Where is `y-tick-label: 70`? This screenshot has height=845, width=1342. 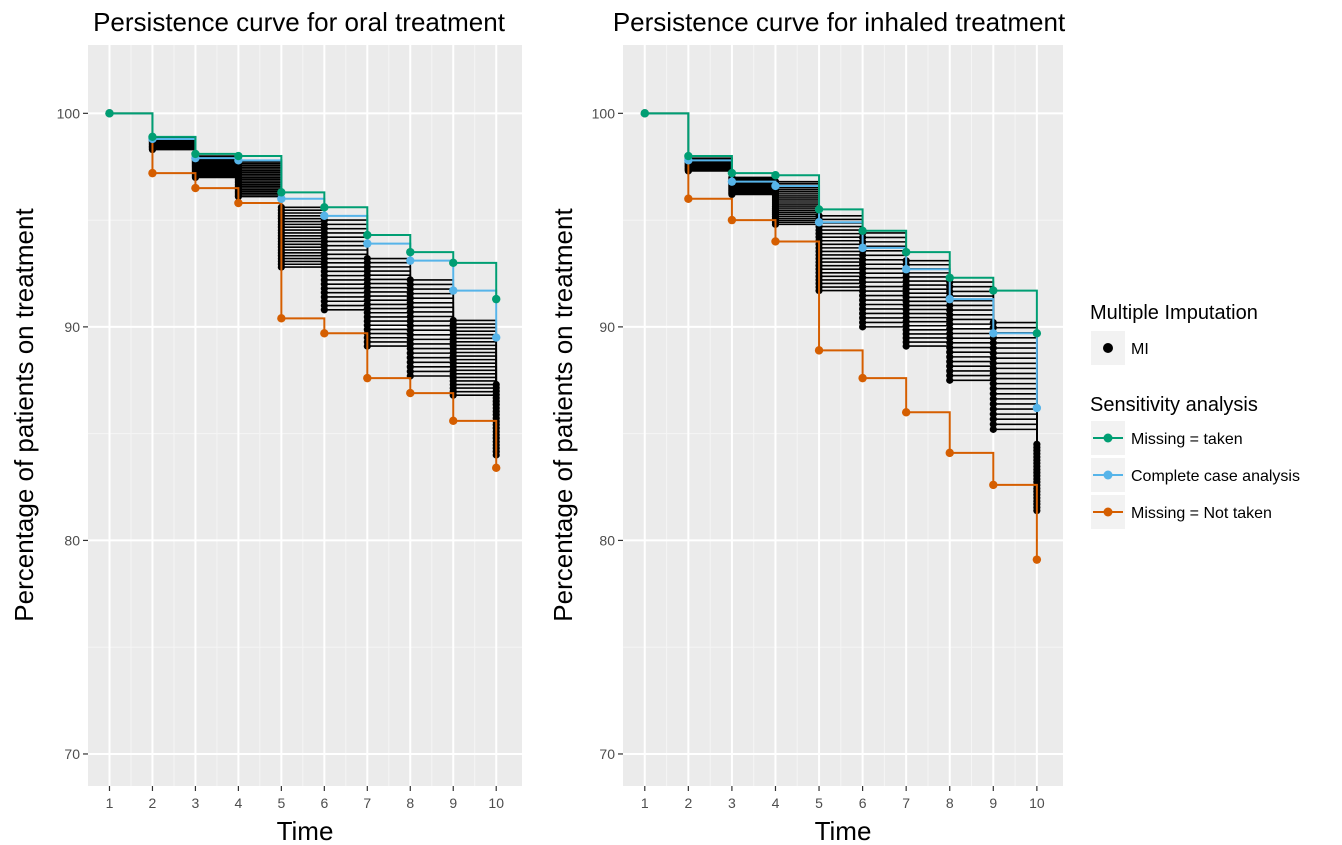
y-tick-label: 70 is located at coordinates (607, 754).